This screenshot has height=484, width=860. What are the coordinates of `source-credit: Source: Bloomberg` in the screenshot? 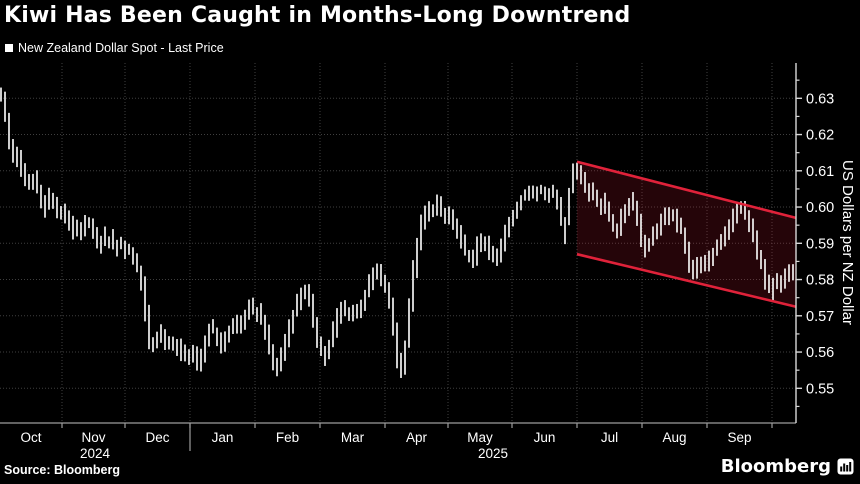 It's located at (62, 470).